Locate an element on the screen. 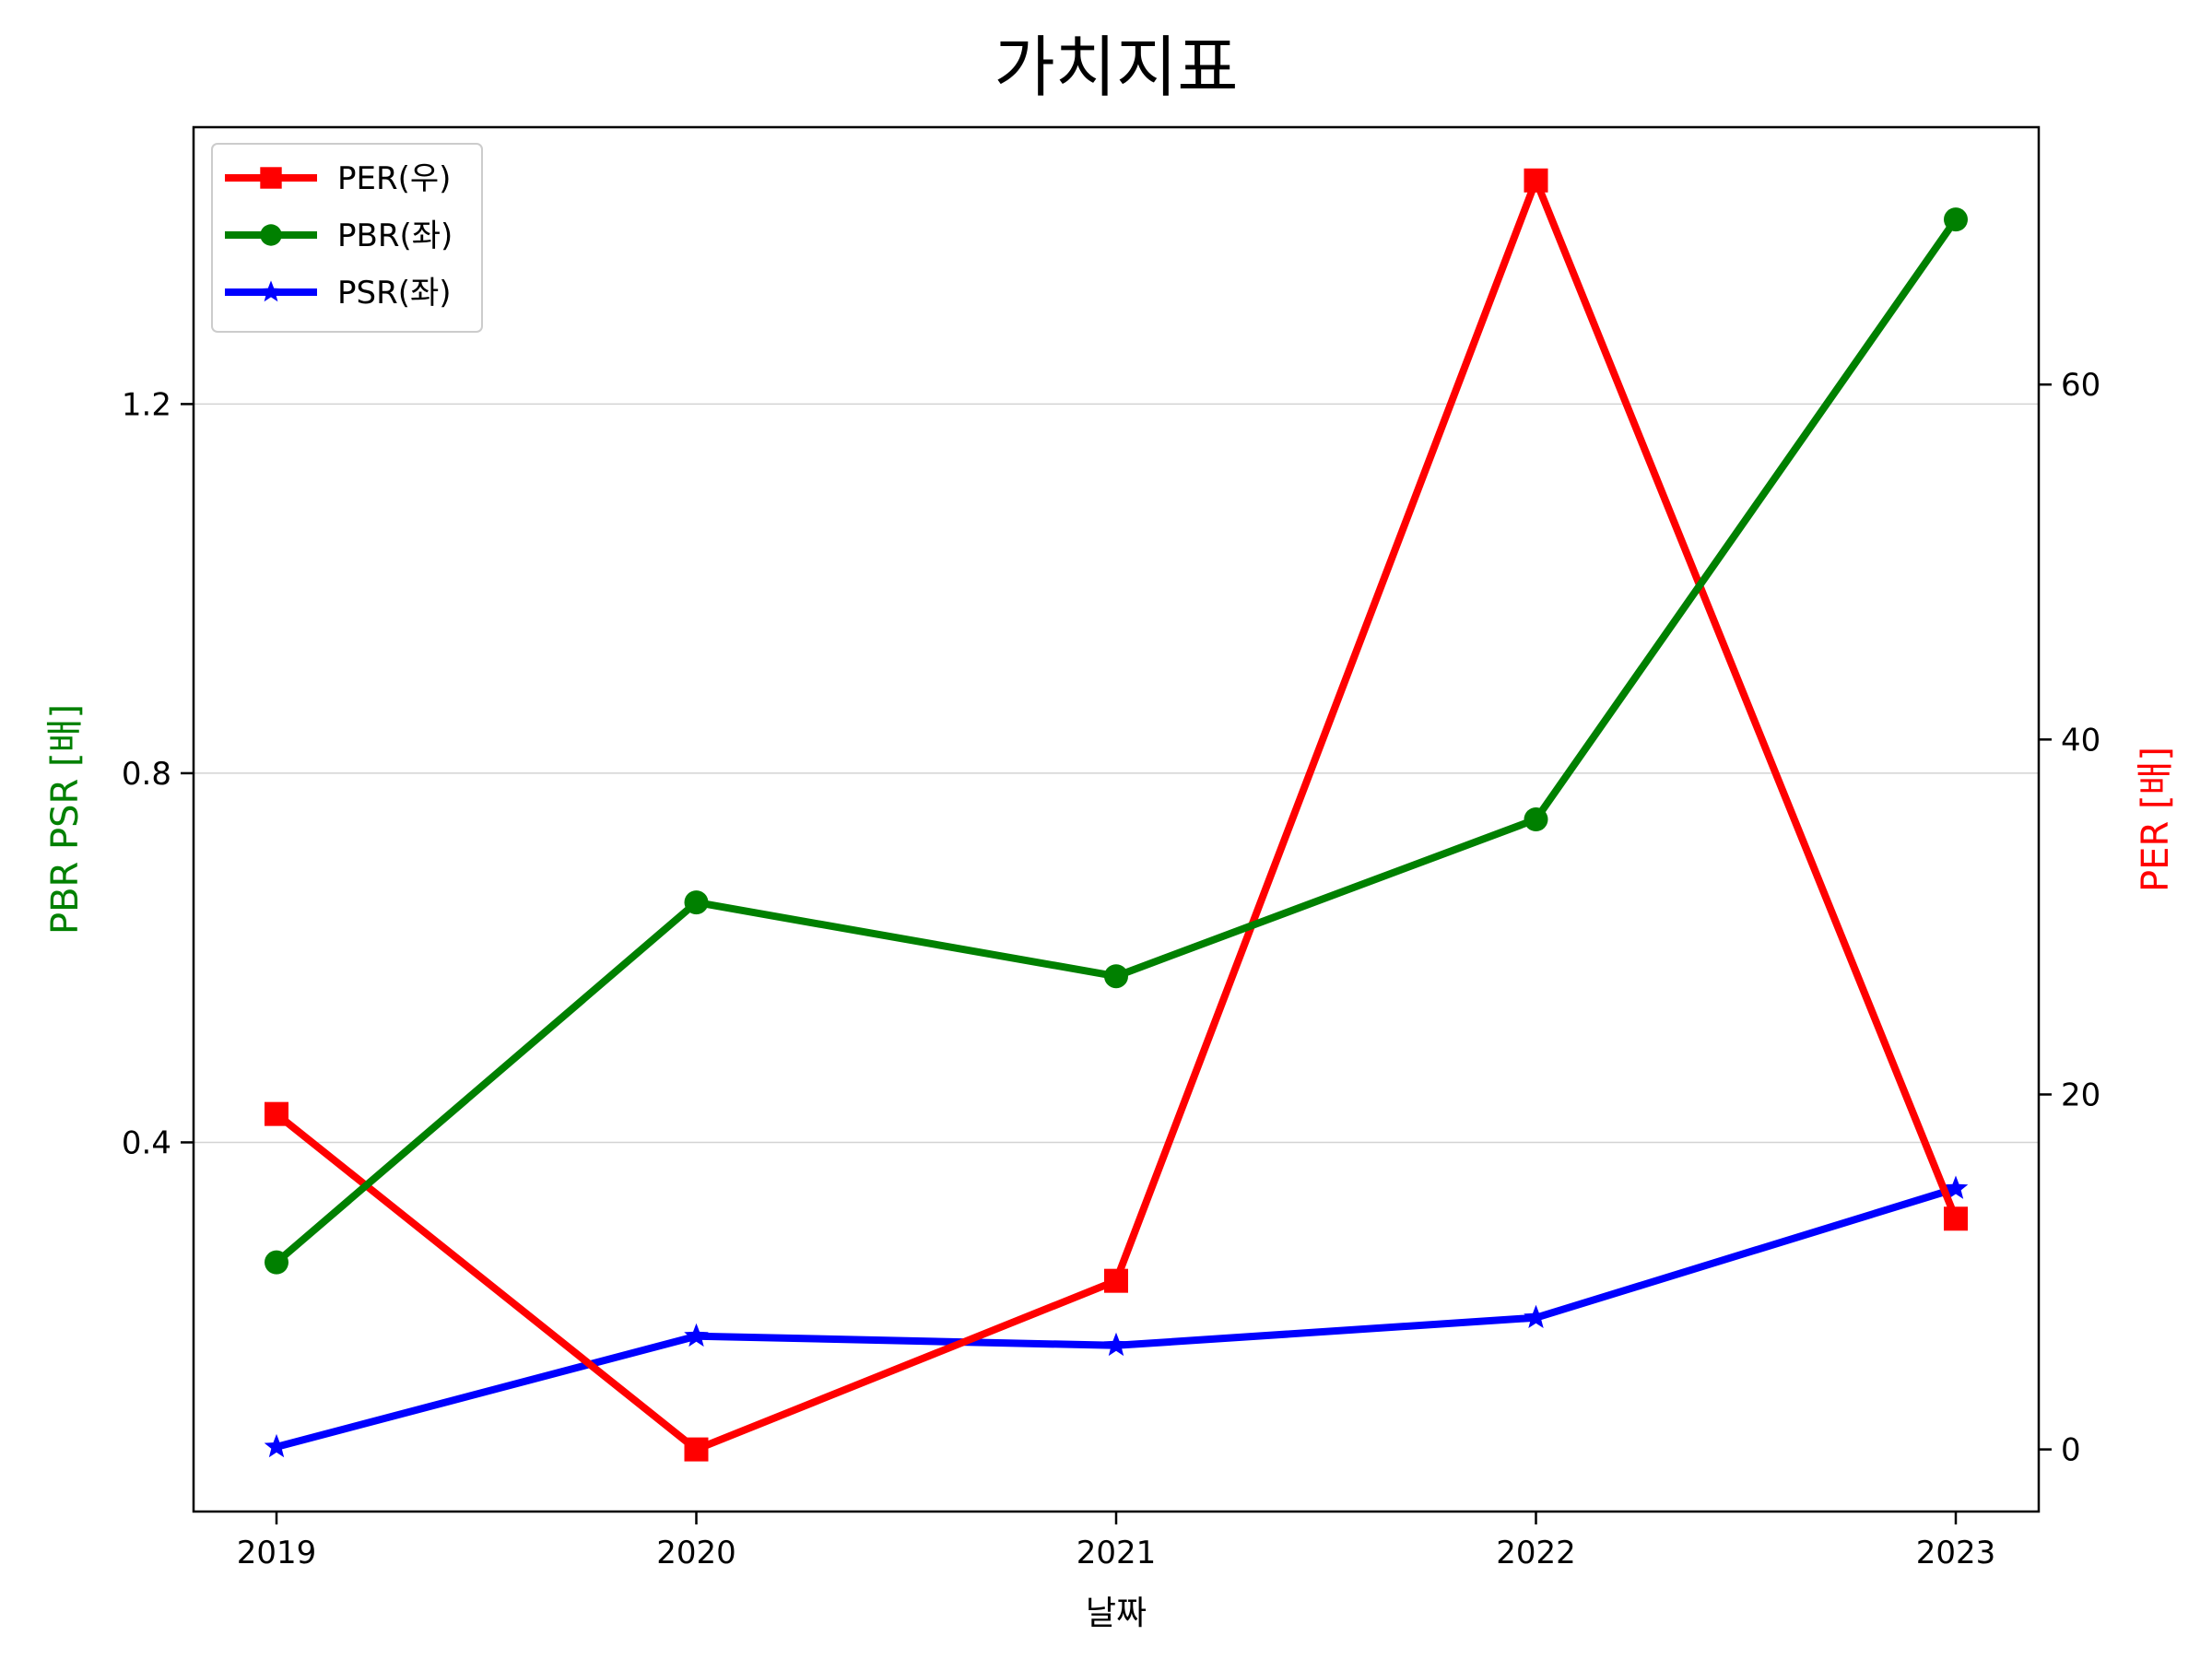 The height and width of the screenshot is (1659, 2212). legend-item-pbr: PBR(좌) is located at coordinates (339, 236).